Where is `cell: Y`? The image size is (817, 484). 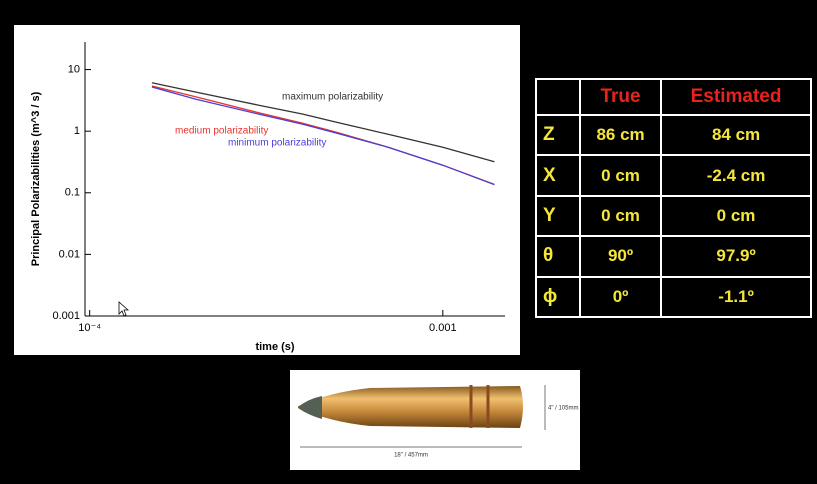 cell: Y is located at coordinates (558, 216).